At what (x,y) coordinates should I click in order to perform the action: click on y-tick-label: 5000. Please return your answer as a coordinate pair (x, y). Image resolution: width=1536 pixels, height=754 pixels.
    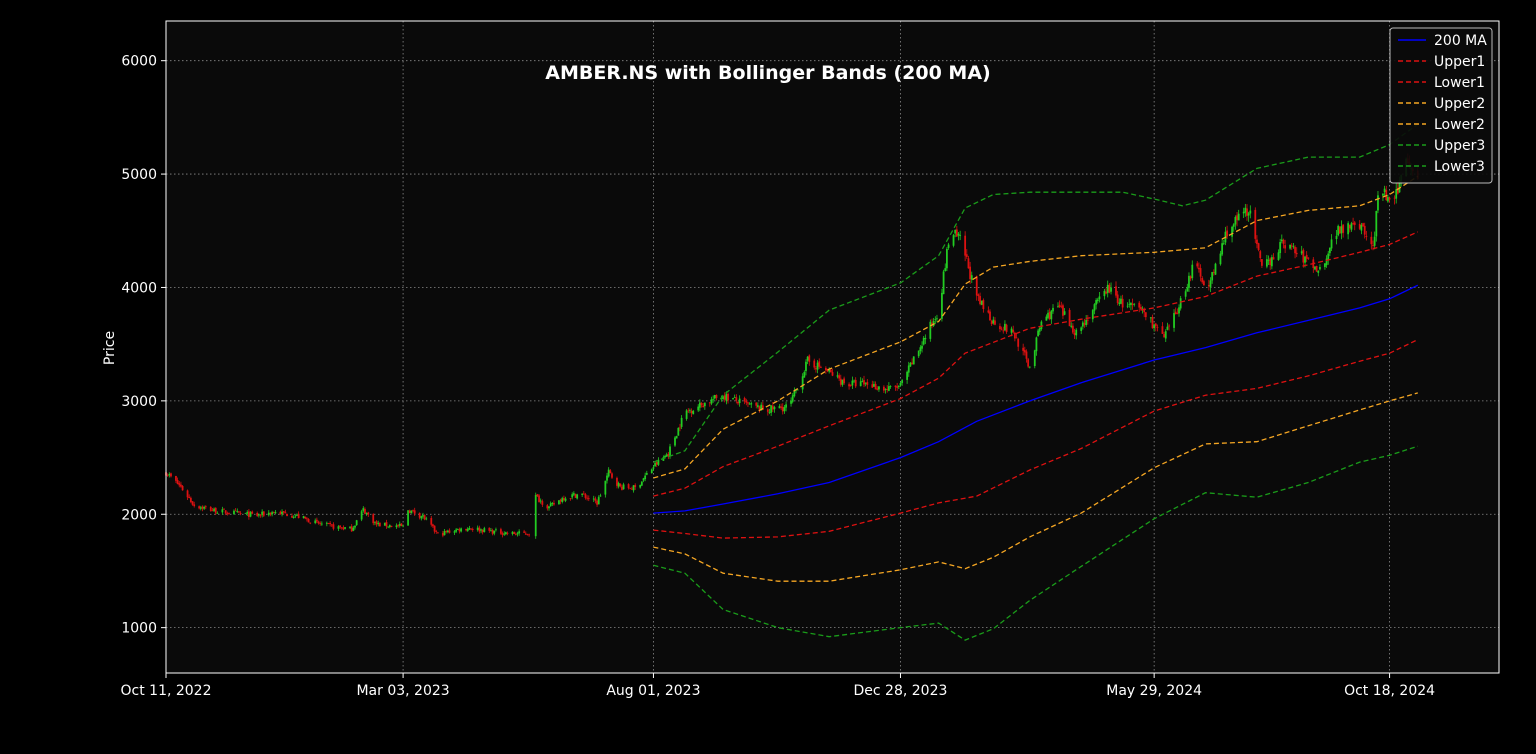
    Looking at the image, I should click on (139, 175).